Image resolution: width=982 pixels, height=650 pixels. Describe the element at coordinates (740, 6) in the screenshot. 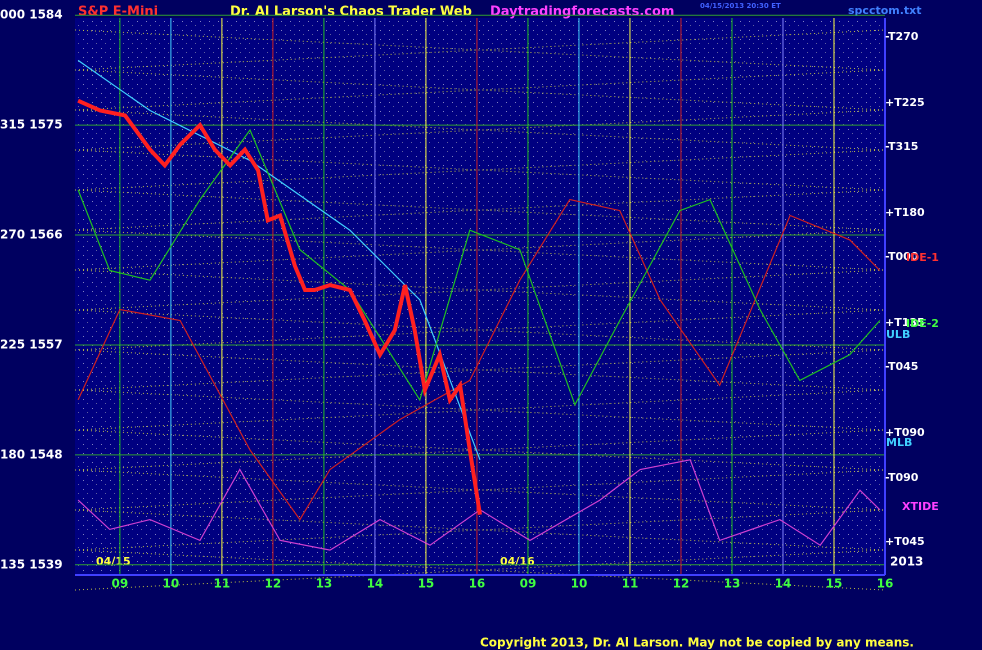

I see `stamp: 04/15/2013 20:30 ET` at that location.